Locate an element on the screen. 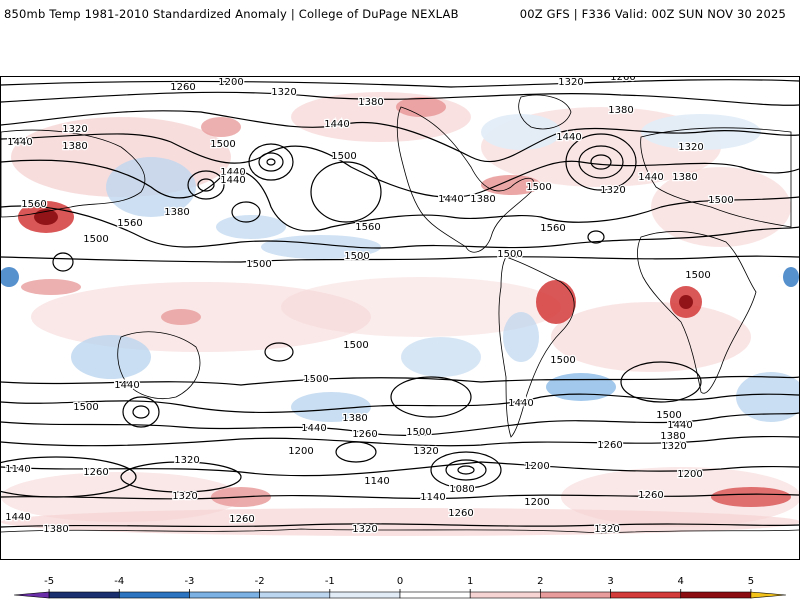 The height and width of the screenshot is (604, 800). colorbar-tick-label: -2 is located at coordinates (260, 581).